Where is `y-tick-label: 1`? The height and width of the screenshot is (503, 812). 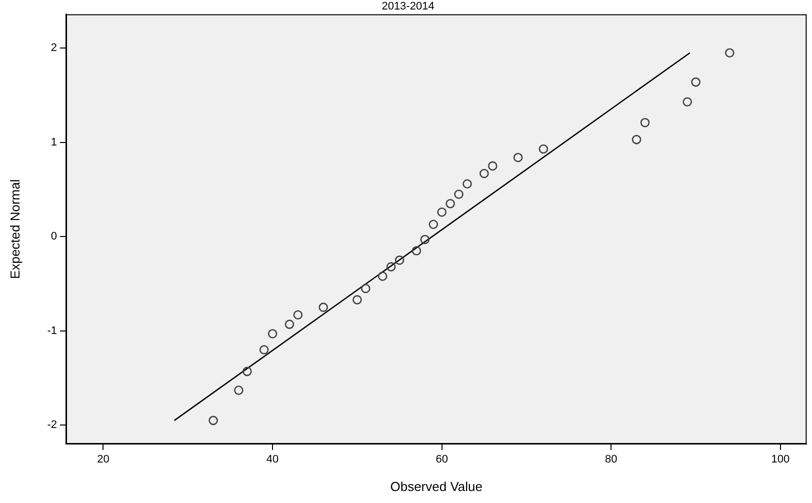
y-tick-label: 1 is located at coordinates (53, 142).